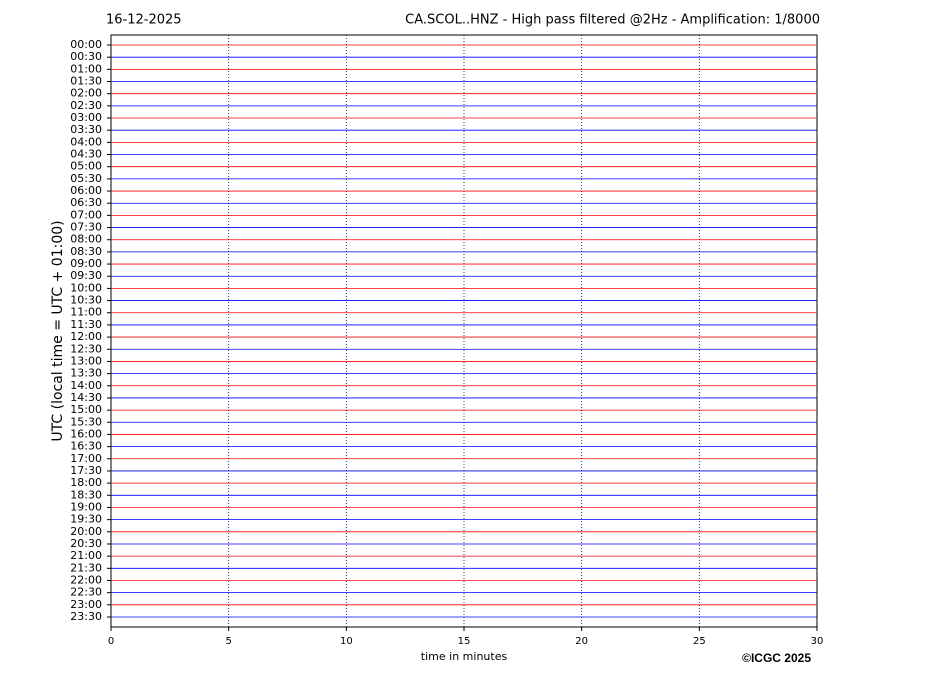 This screenshot has width=927, height=696. What do you see at coordinates (86, 141) in the screenshot?
I see `y-tick-label: 04:00` at bounding box center [86, 141].